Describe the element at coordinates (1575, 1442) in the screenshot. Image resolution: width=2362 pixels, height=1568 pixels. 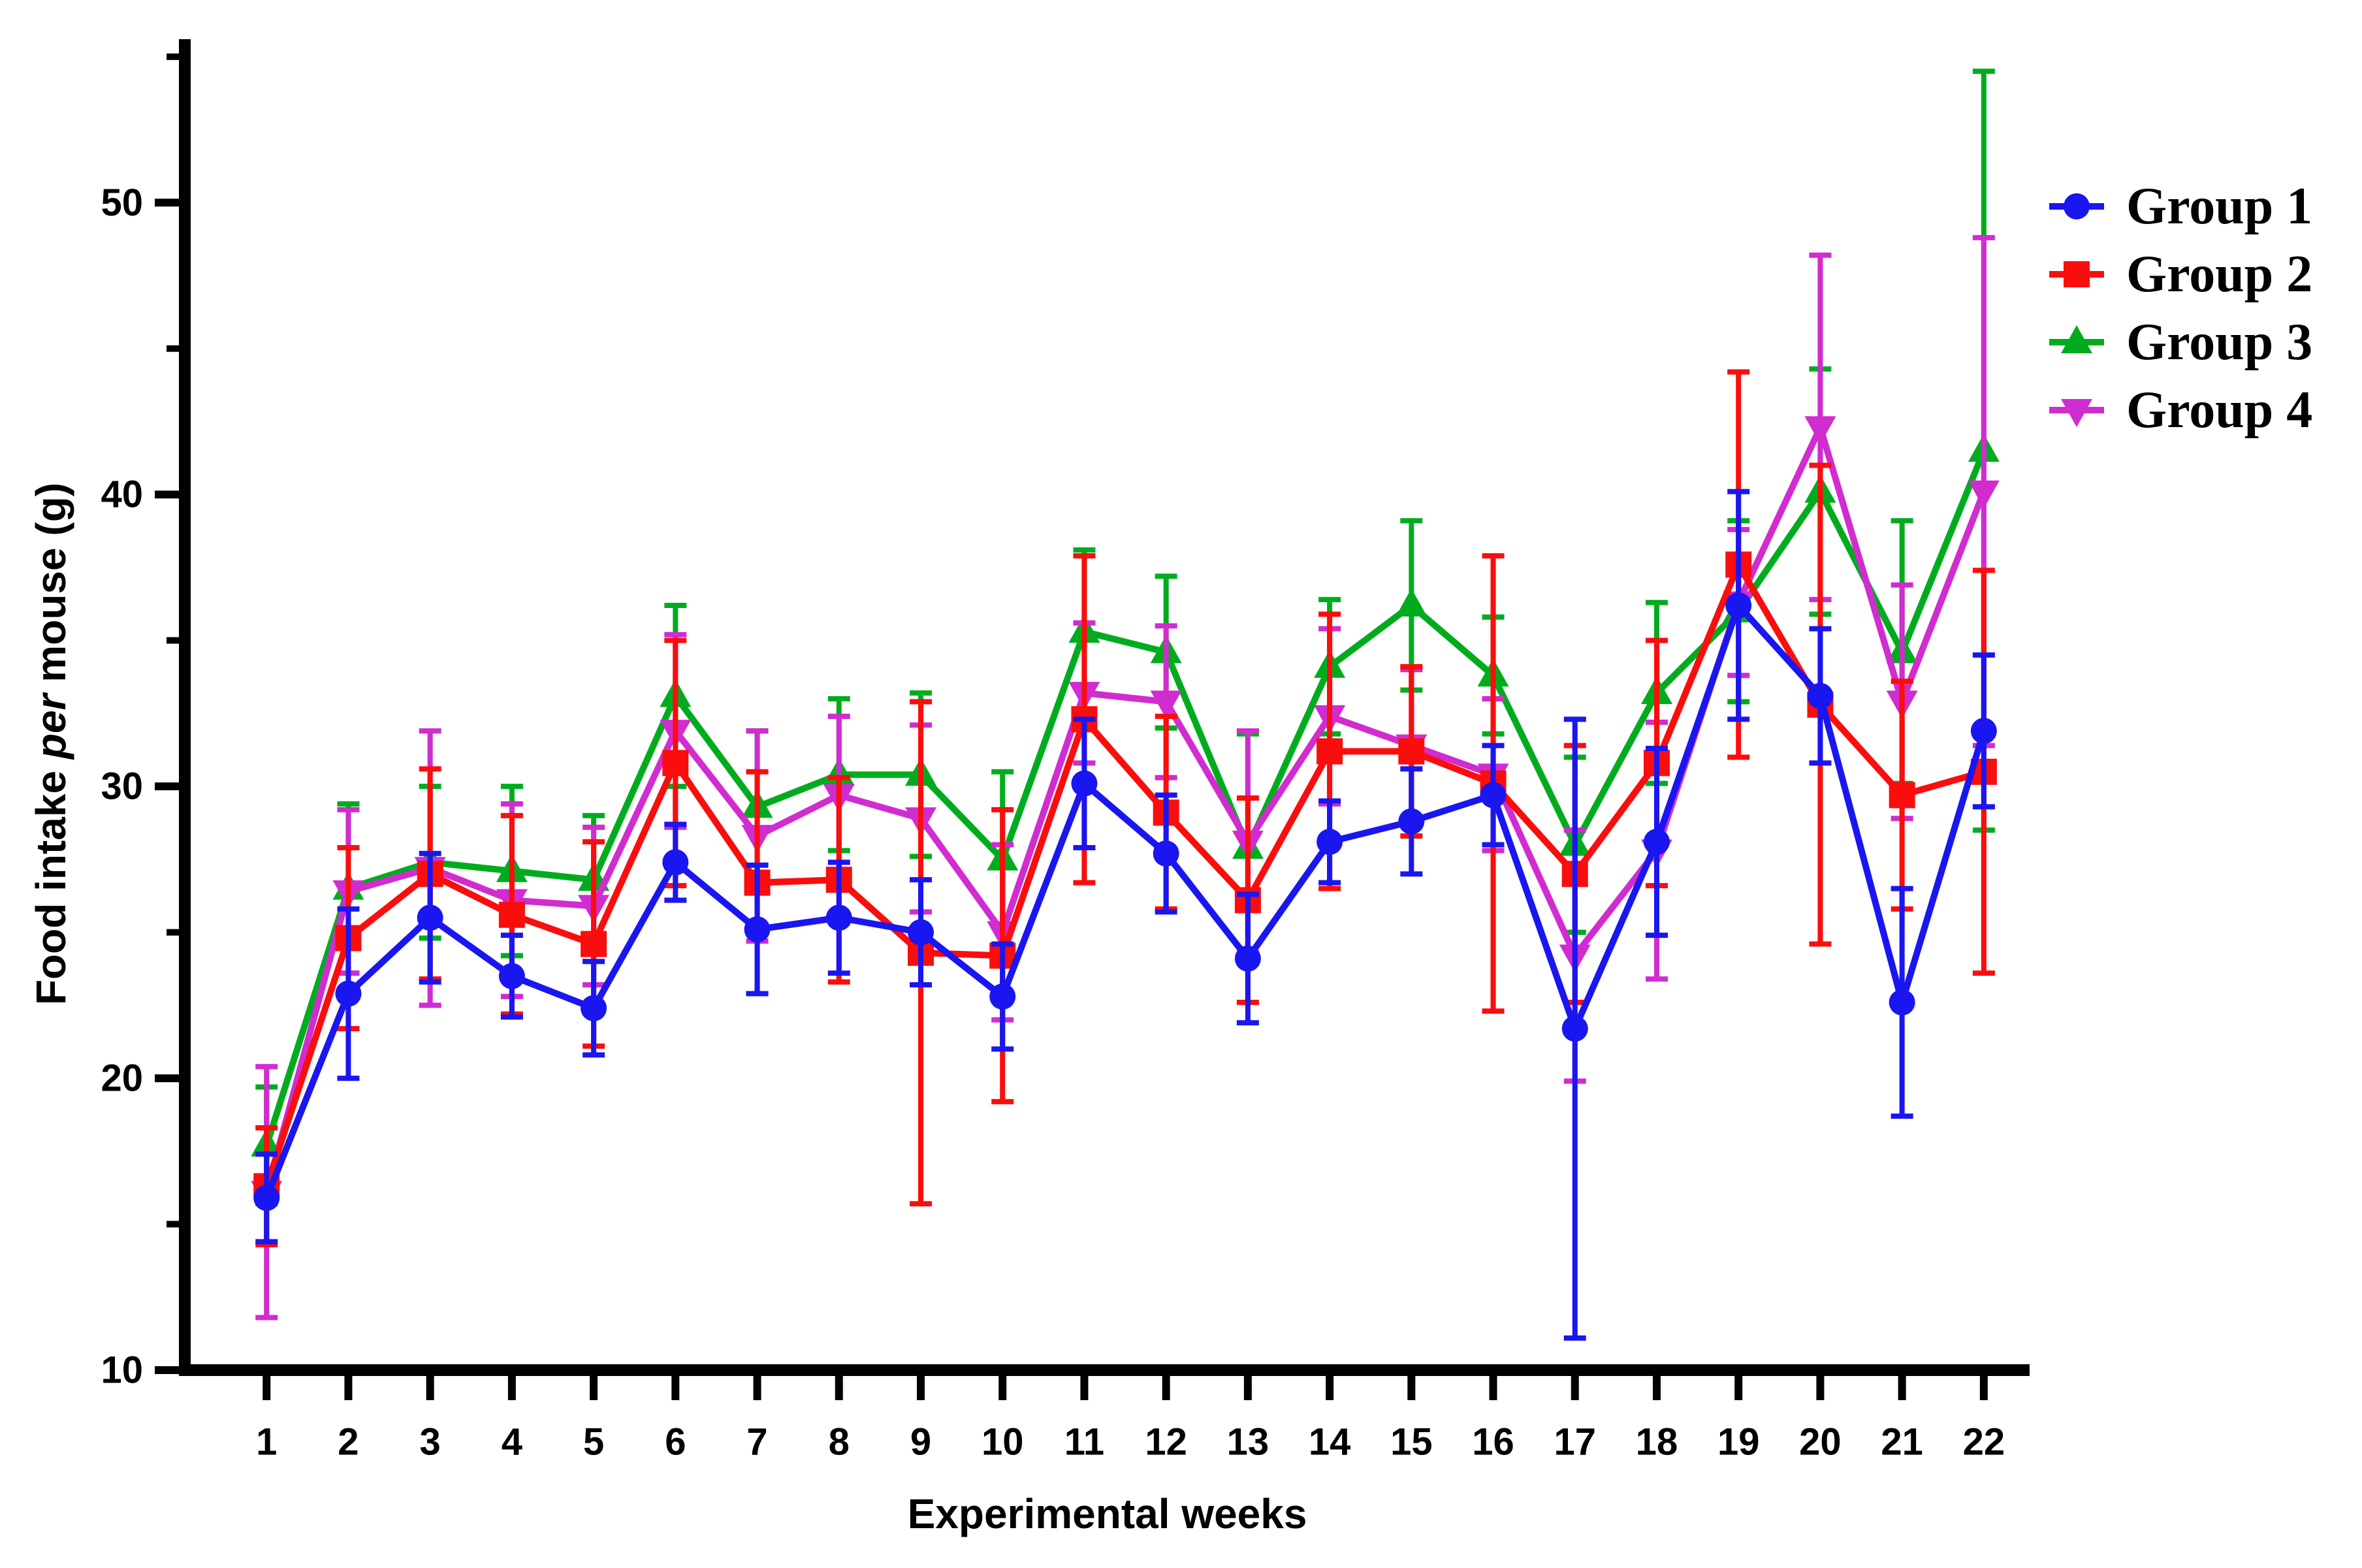
I see `x-tick-label: 17` at that location.